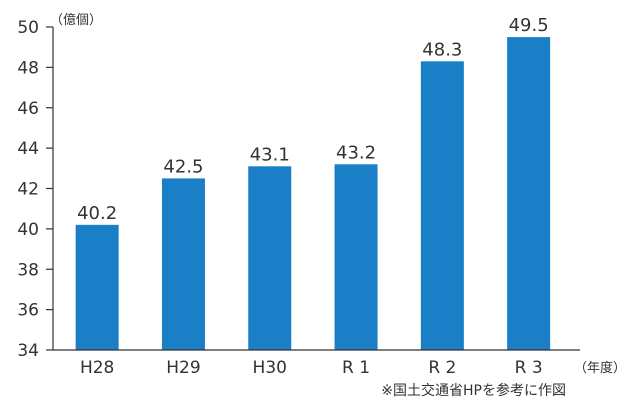 The width and height of the screenshot is (622, 401). Describe the element at coordinates (598, 368) in the screenshot. I see `x-axis-unit: （年度）` at that location.